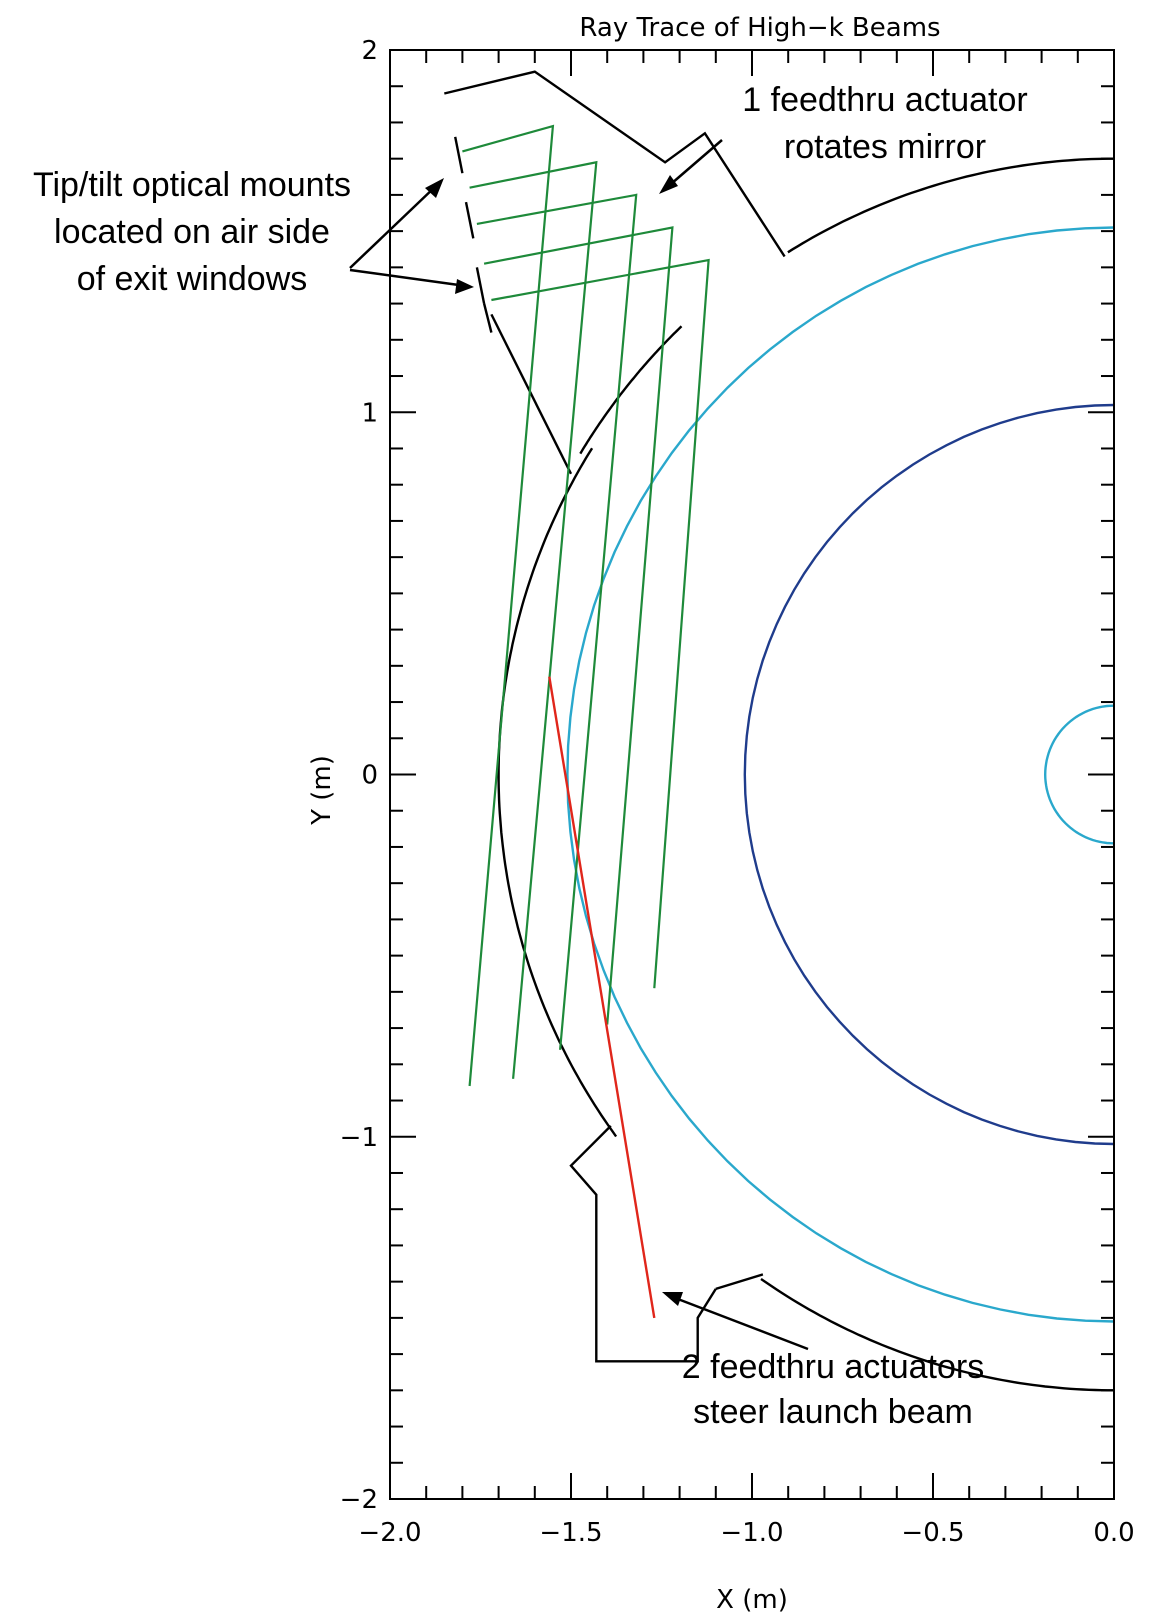 Image resolution: width=1160 pixels, height=1618 pixels. I want to click on vessel-arc-lower, so click(557, 956).